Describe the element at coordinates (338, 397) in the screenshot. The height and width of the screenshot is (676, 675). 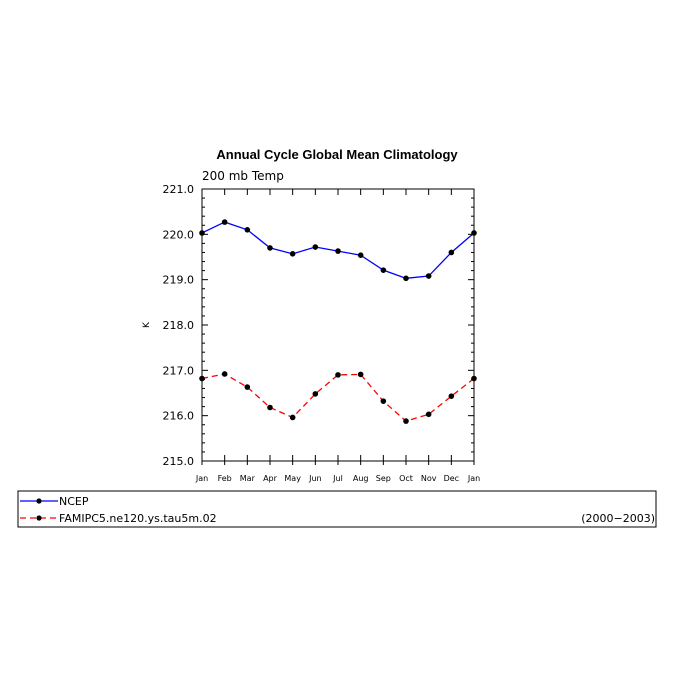
I see `series-line-famipc5` at that location.